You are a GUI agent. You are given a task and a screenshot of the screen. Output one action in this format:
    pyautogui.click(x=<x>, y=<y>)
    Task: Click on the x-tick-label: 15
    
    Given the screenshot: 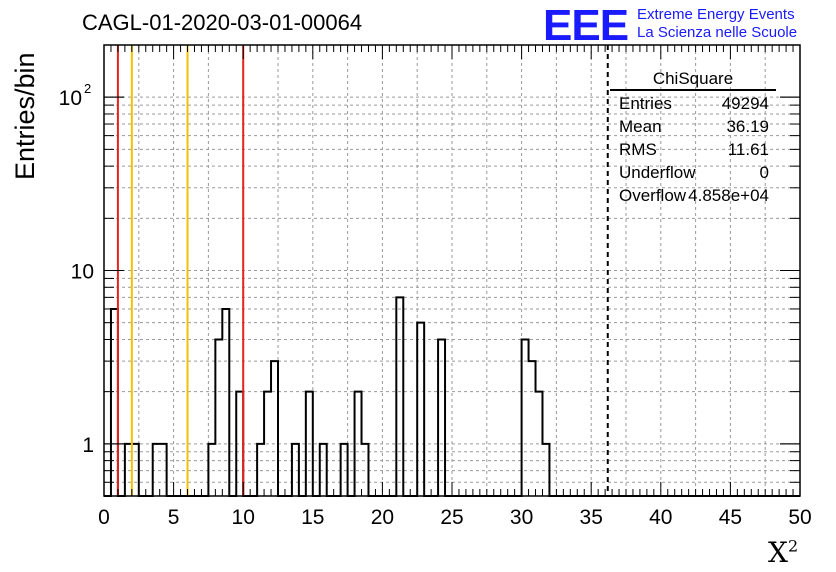 What is the action you would take?
    pyautogui.click(x=312, y=517)
    